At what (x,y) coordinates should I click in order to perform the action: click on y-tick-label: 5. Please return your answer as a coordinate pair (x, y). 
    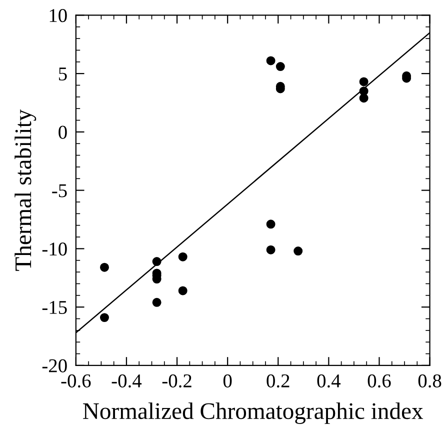
    Looking at the image, I should click on (63, 74).